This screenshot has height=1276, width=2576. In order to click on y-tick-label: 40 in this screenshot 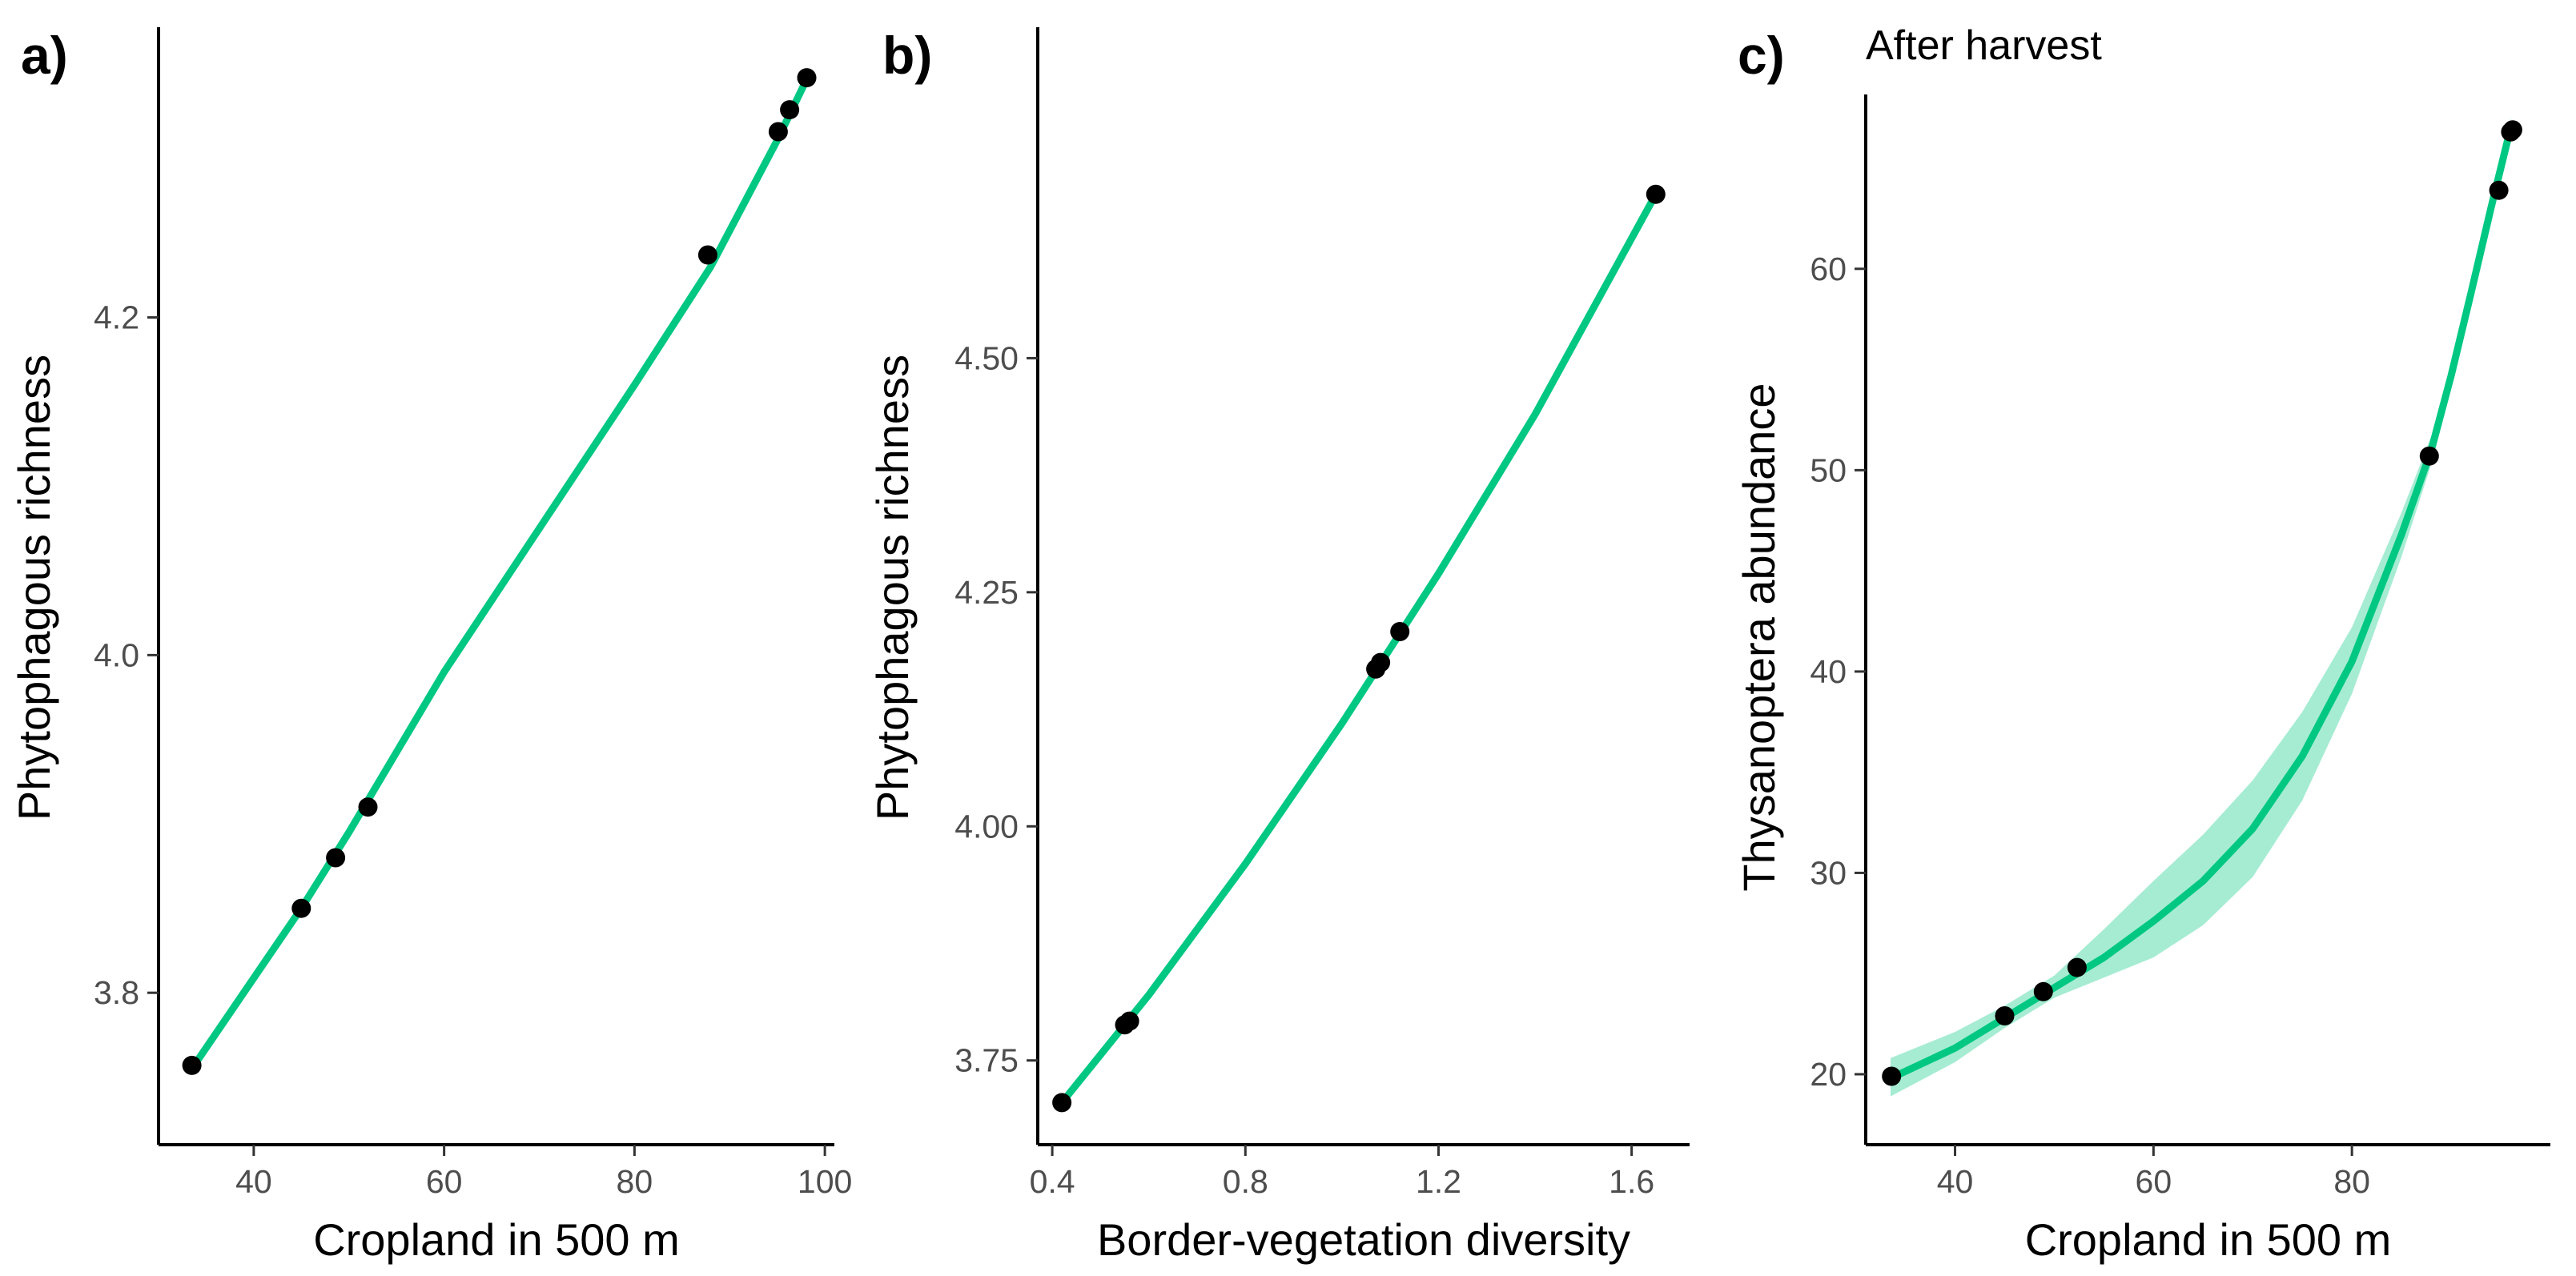, I will do `click(1828, 671)`.